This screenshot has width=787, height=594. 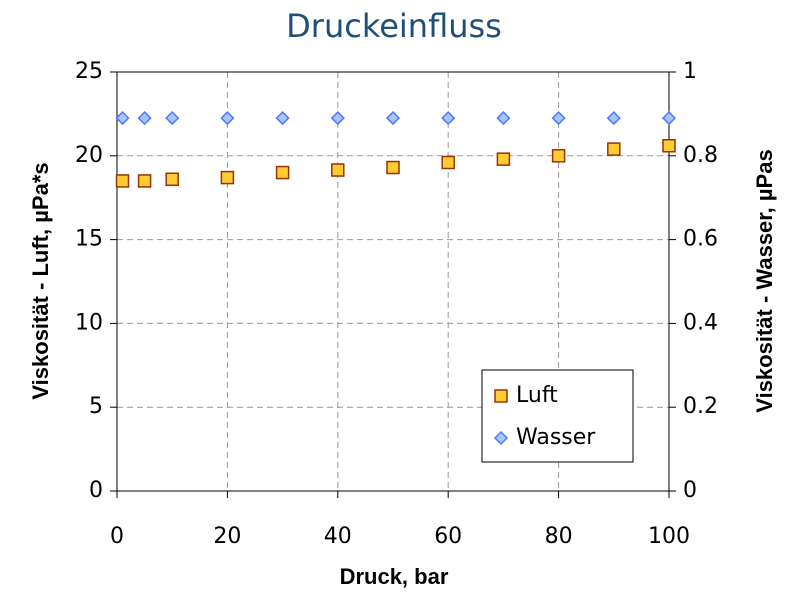 What do you see at coordinates (96, 490) in the screenshot?
I see `y-tick-label: 0` at bounding box center [96, 490].